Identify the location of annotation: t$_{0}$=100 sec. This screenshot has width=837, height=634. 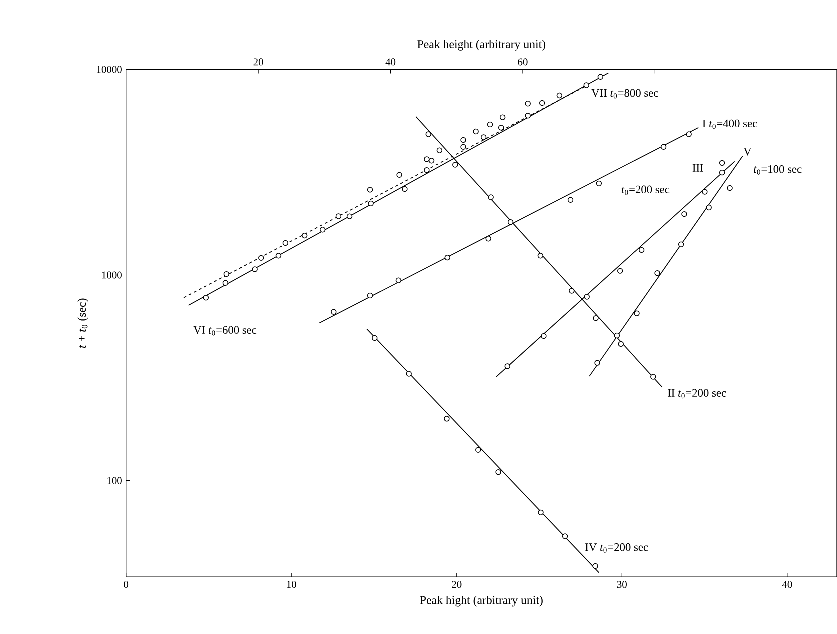
(778, 170).